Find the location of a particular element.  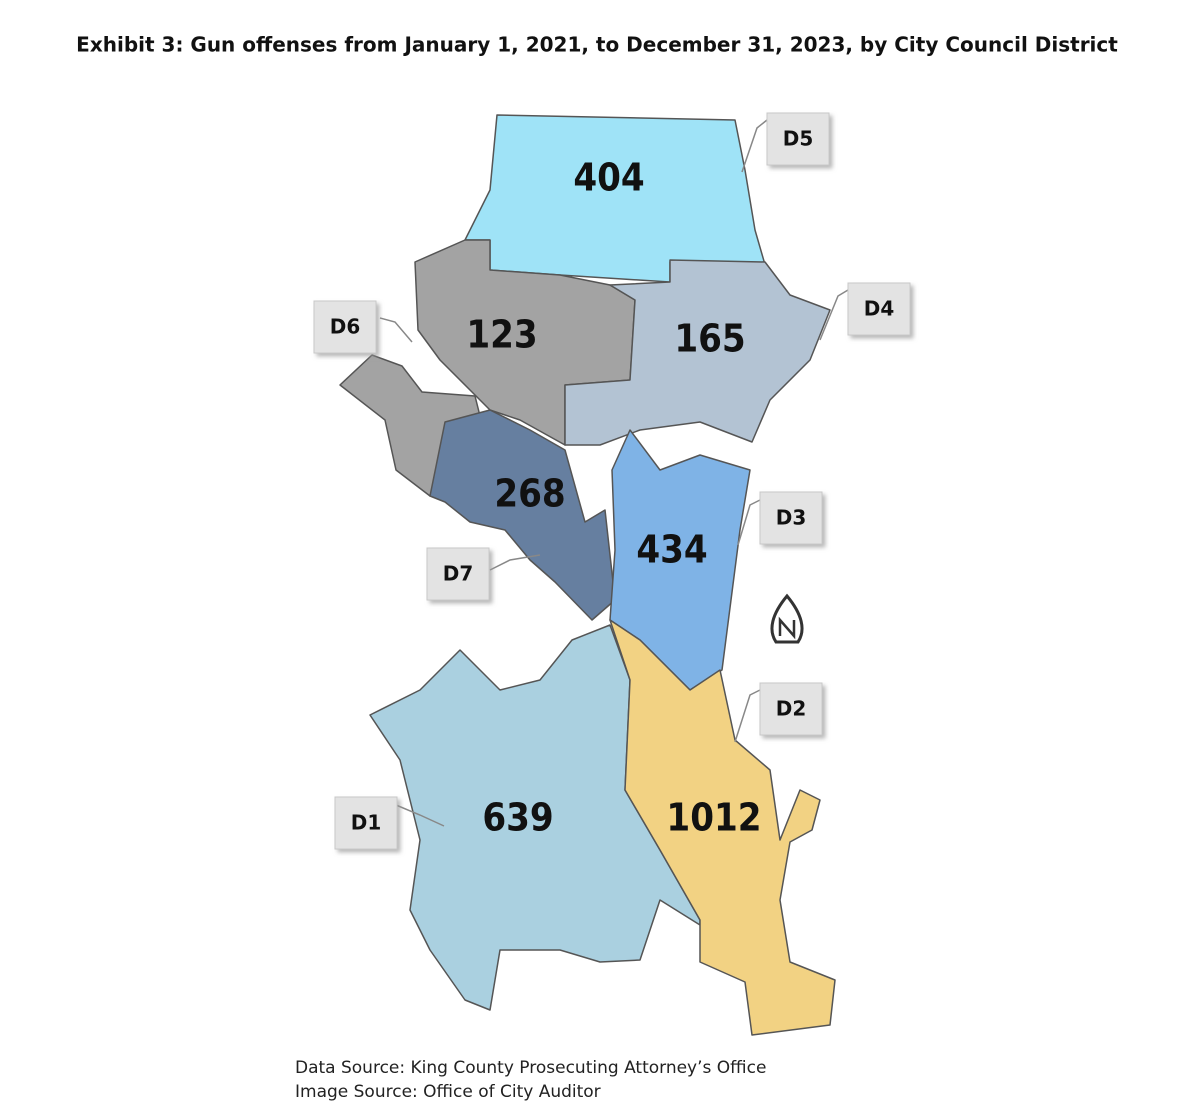

district-tag: D6 is located at coordinates (345, 327).